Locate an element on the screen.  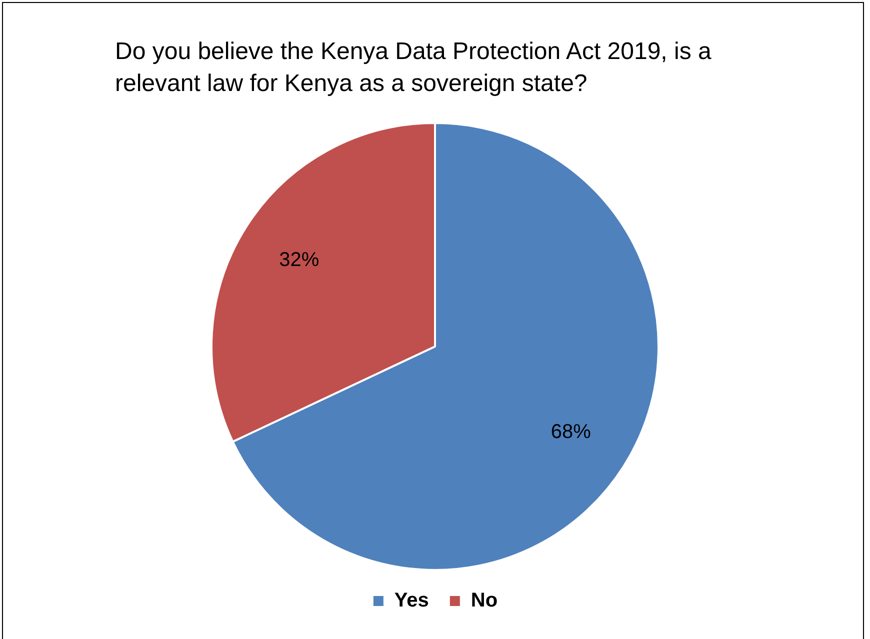
legend-label: No is located at coordinates (484, 601).